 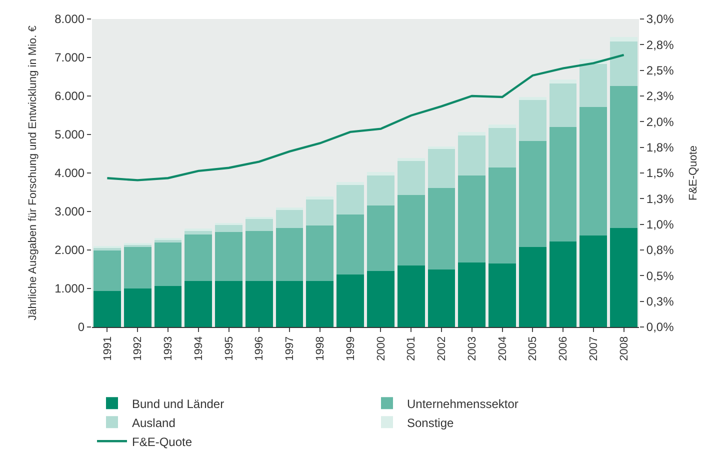 I want to click on y2-tick-label: 0,3%, so click(x=660, y=301).